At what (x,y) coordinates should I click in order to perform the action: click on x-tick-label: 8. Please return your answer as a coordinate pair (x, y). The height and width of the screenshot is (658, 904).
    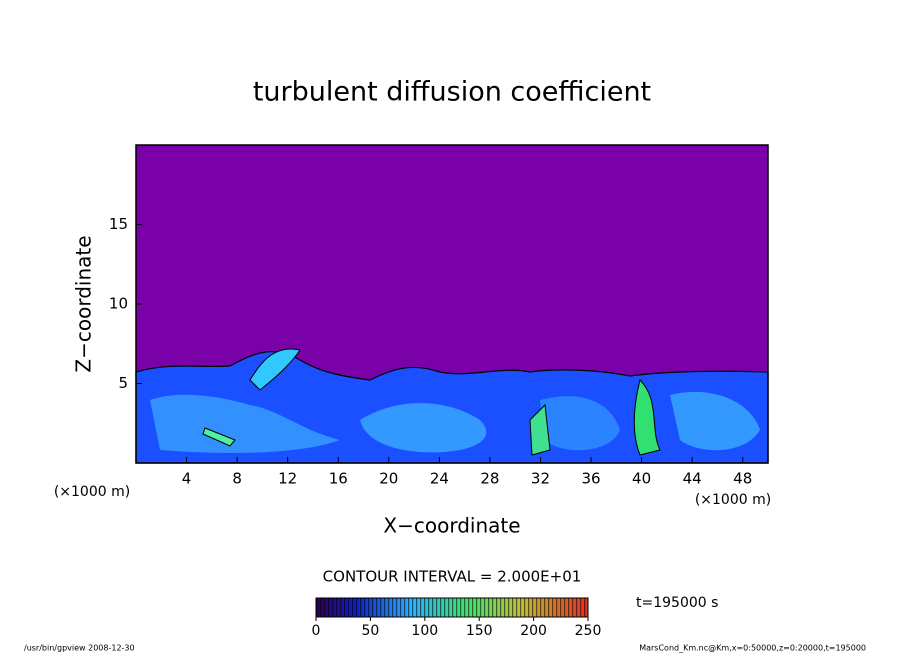
    Looking at the image, I should click on (237, 479).